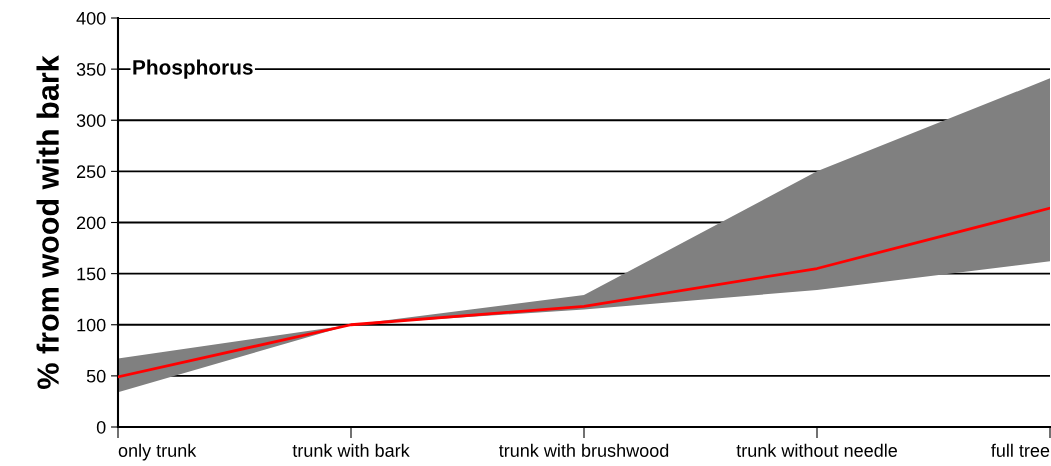  What do you see at coordinates (91, 18) in the screenshot?
I see `y-tick-label: 400` at bounding box center [91, 18].